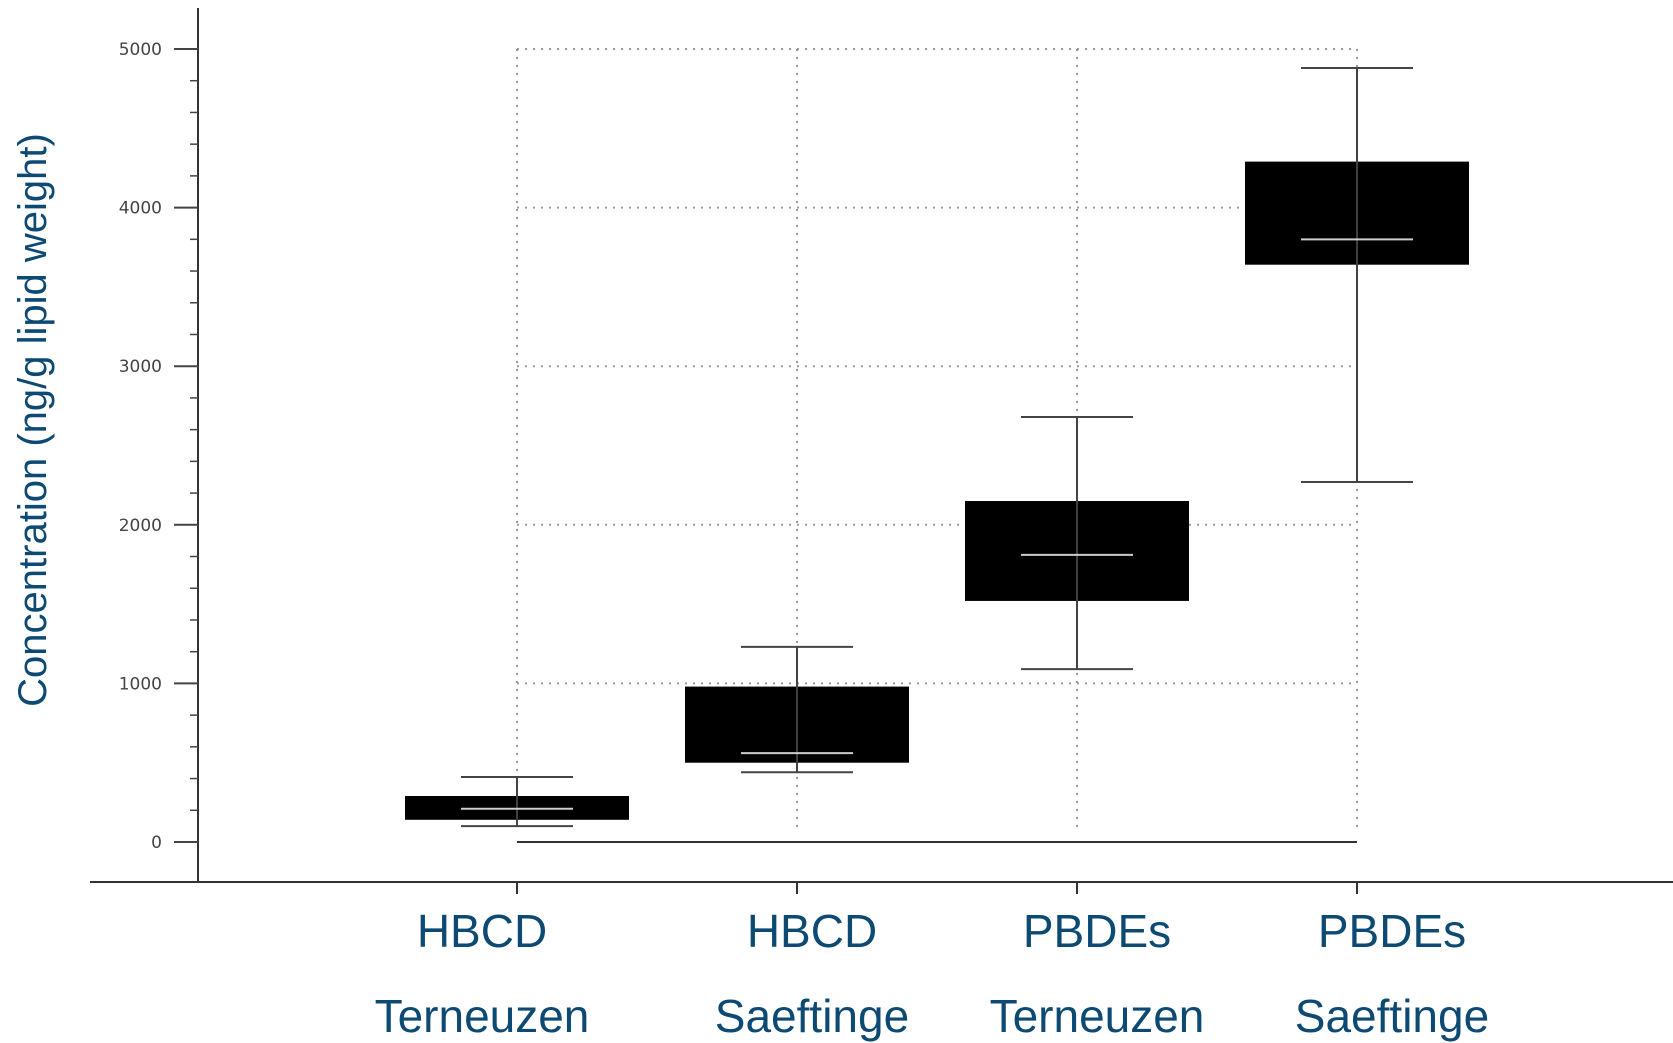  Describe the element at coordinates (140, 50) in the screenshot. I see `y-tick-label-5000: 5000` at that location.